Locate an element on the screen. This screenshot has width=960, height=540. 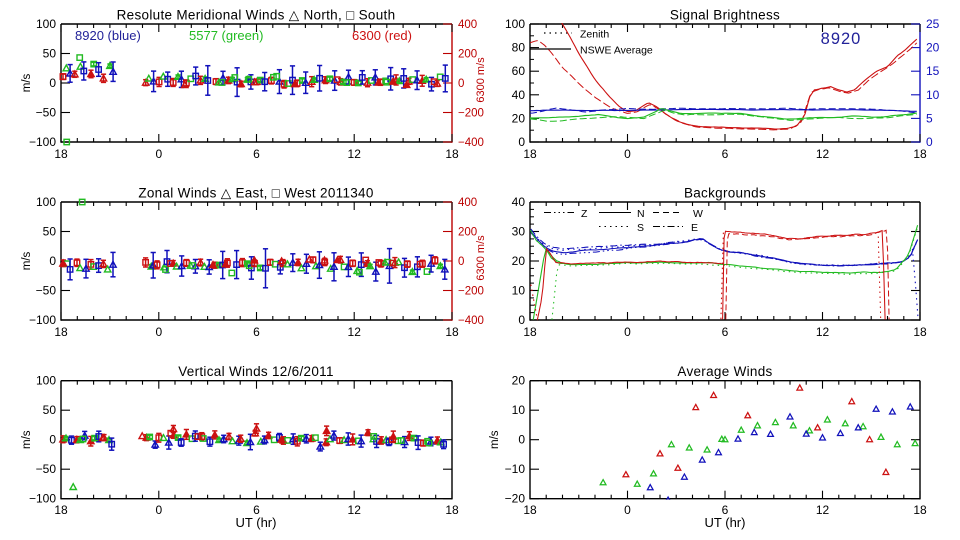
svg-text: Average Winds is located at coordinates (724, 371).